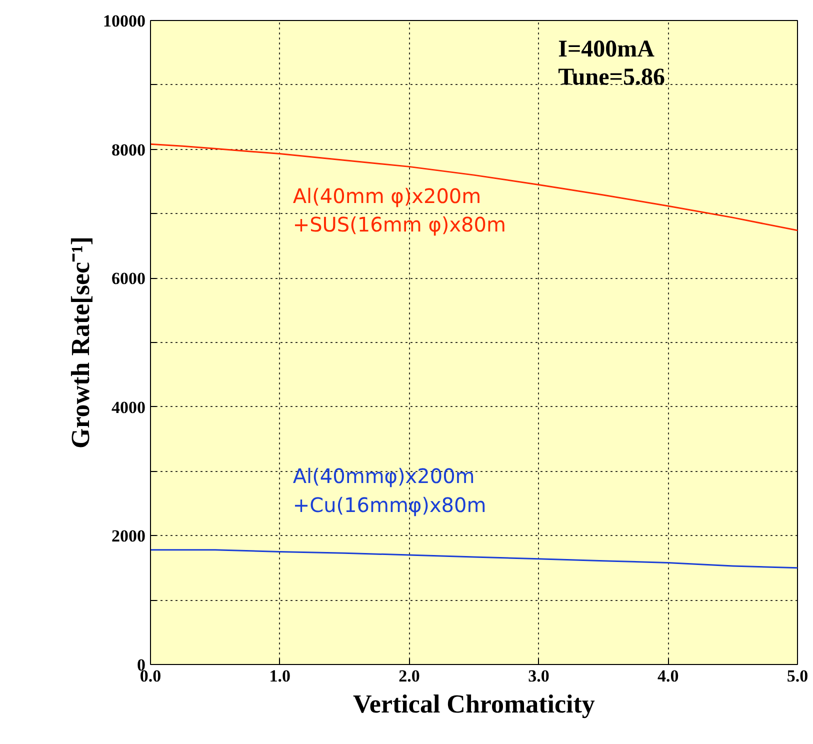 This screenshot has height=744, width=813. What do you see at coordinates (539, 676) in the screenshot?
I see `x-tick-label: 3.0` at bounding box center [539, 676].